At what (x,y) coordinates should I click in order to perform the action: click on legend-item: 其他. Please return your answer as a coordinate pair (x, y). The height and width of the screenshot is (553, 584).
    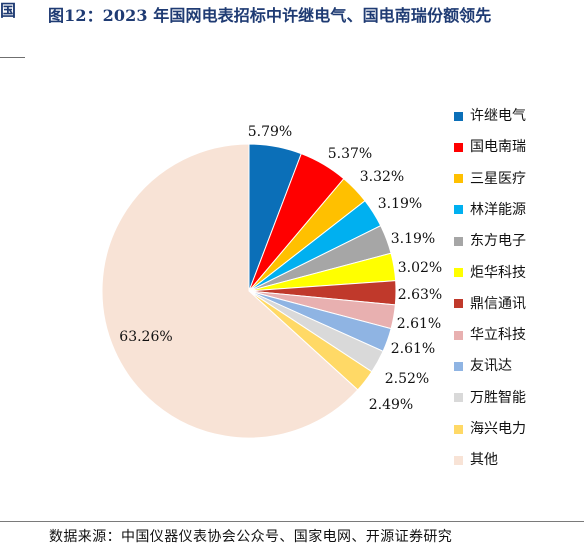
    Looking at the image, I should click on (476, 460).